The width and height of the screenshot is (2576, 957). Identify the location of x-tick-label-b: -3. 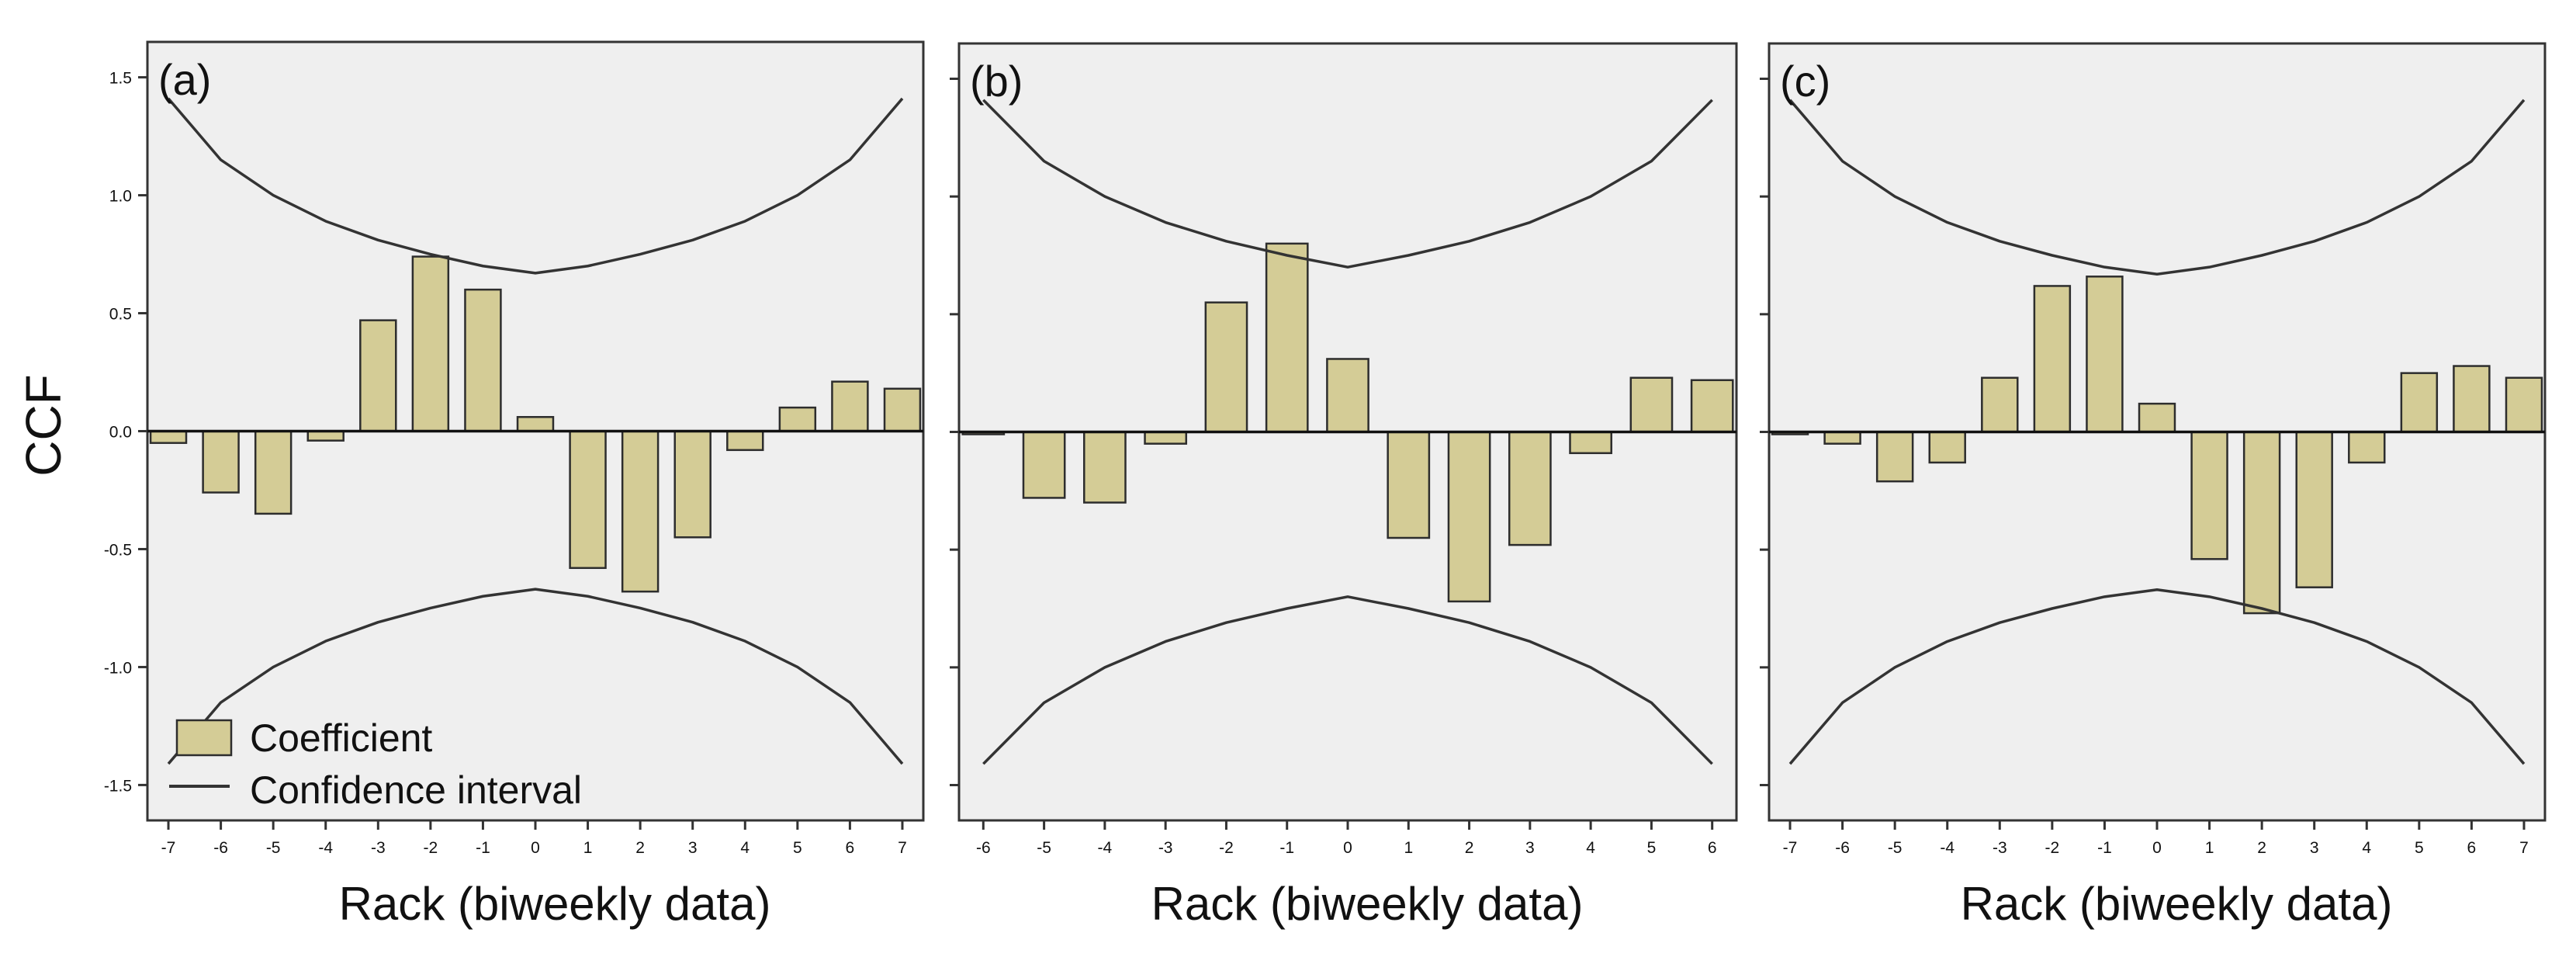
(1165, 848).